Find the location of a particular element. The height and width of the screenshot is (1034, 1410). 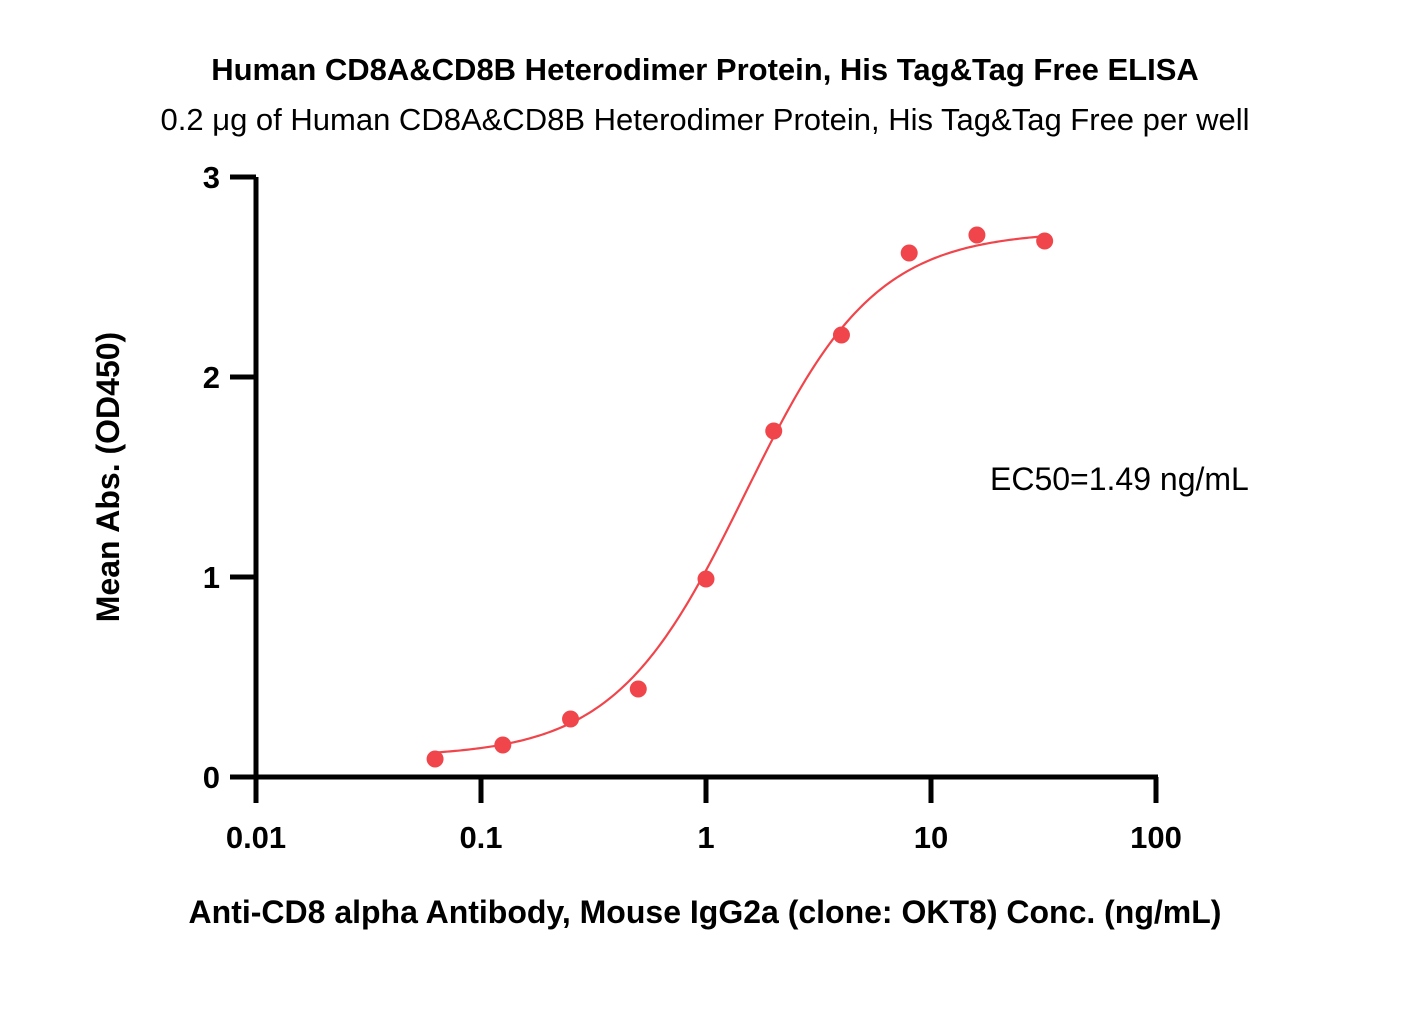

y-tick-label: 0 is located at coordinates (211, 777).